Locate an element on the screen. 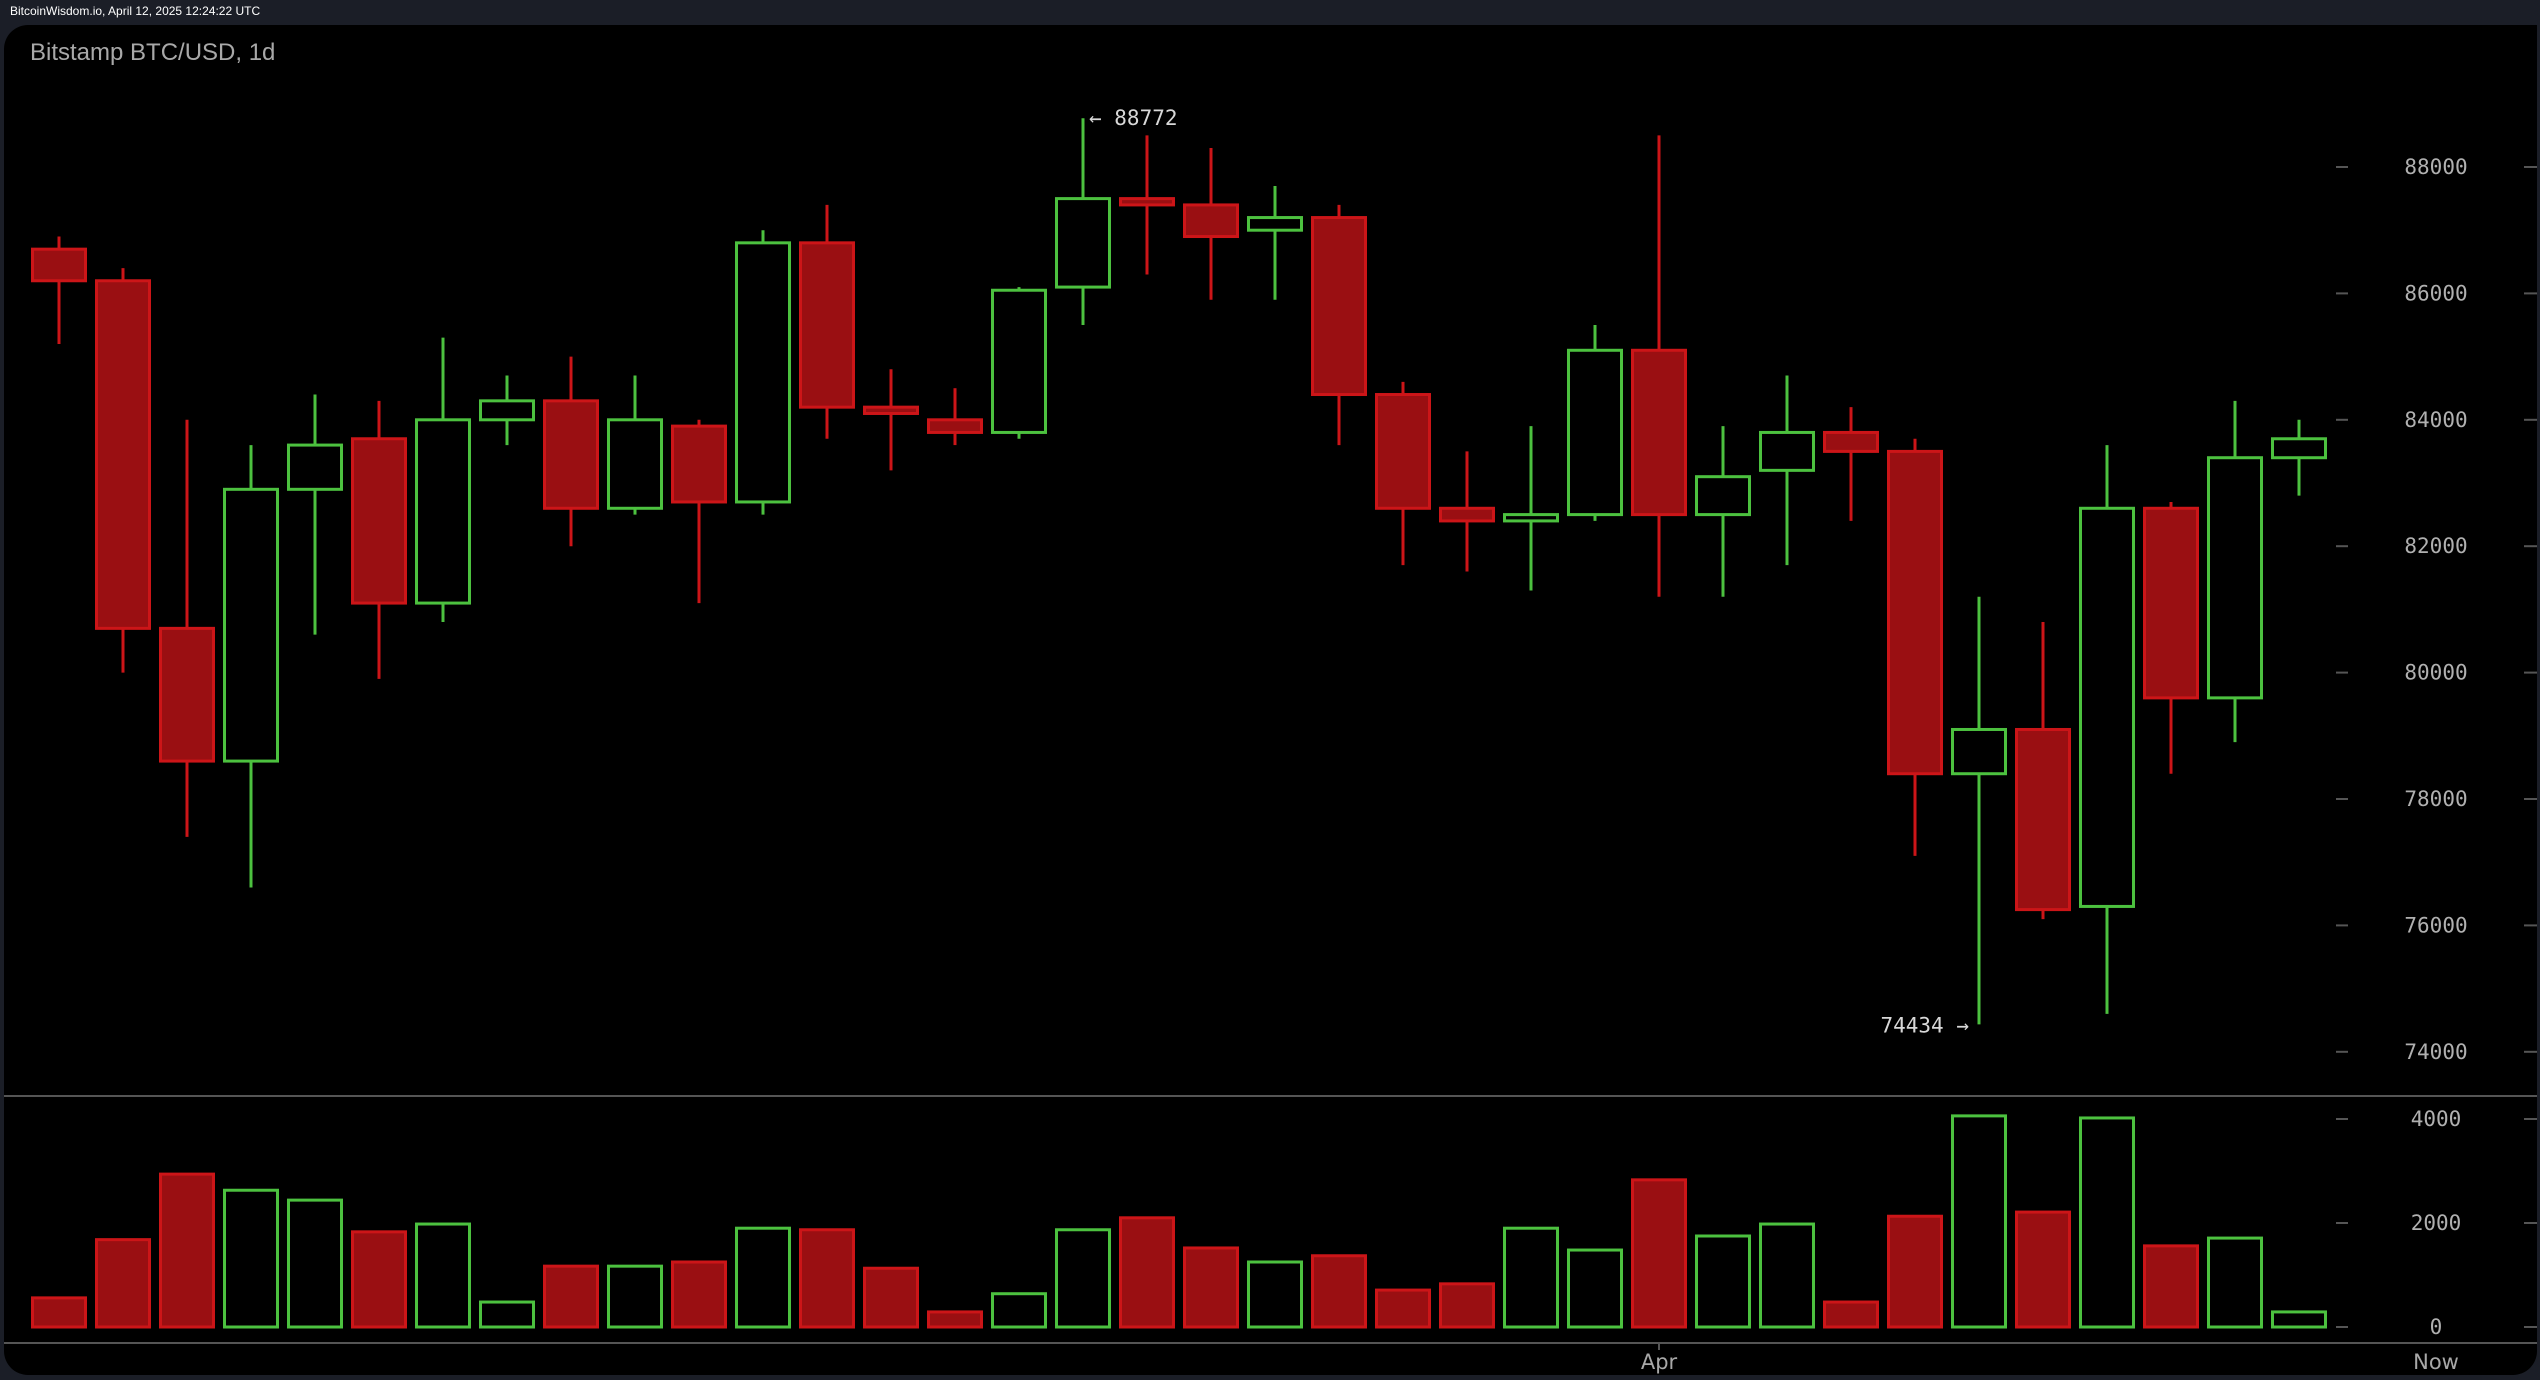 The width and height of the screenshot is (2540, 1380). volume-axis-label: 0 is located at coordinates (2436, 1327).